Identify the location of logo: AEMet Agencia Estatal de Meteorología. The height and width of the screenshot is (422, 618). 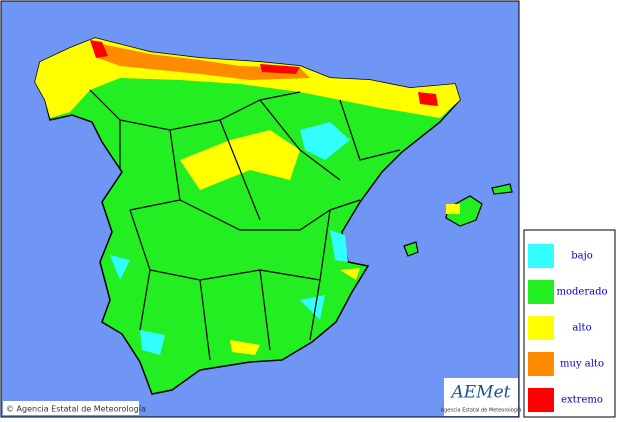
(481, 397).